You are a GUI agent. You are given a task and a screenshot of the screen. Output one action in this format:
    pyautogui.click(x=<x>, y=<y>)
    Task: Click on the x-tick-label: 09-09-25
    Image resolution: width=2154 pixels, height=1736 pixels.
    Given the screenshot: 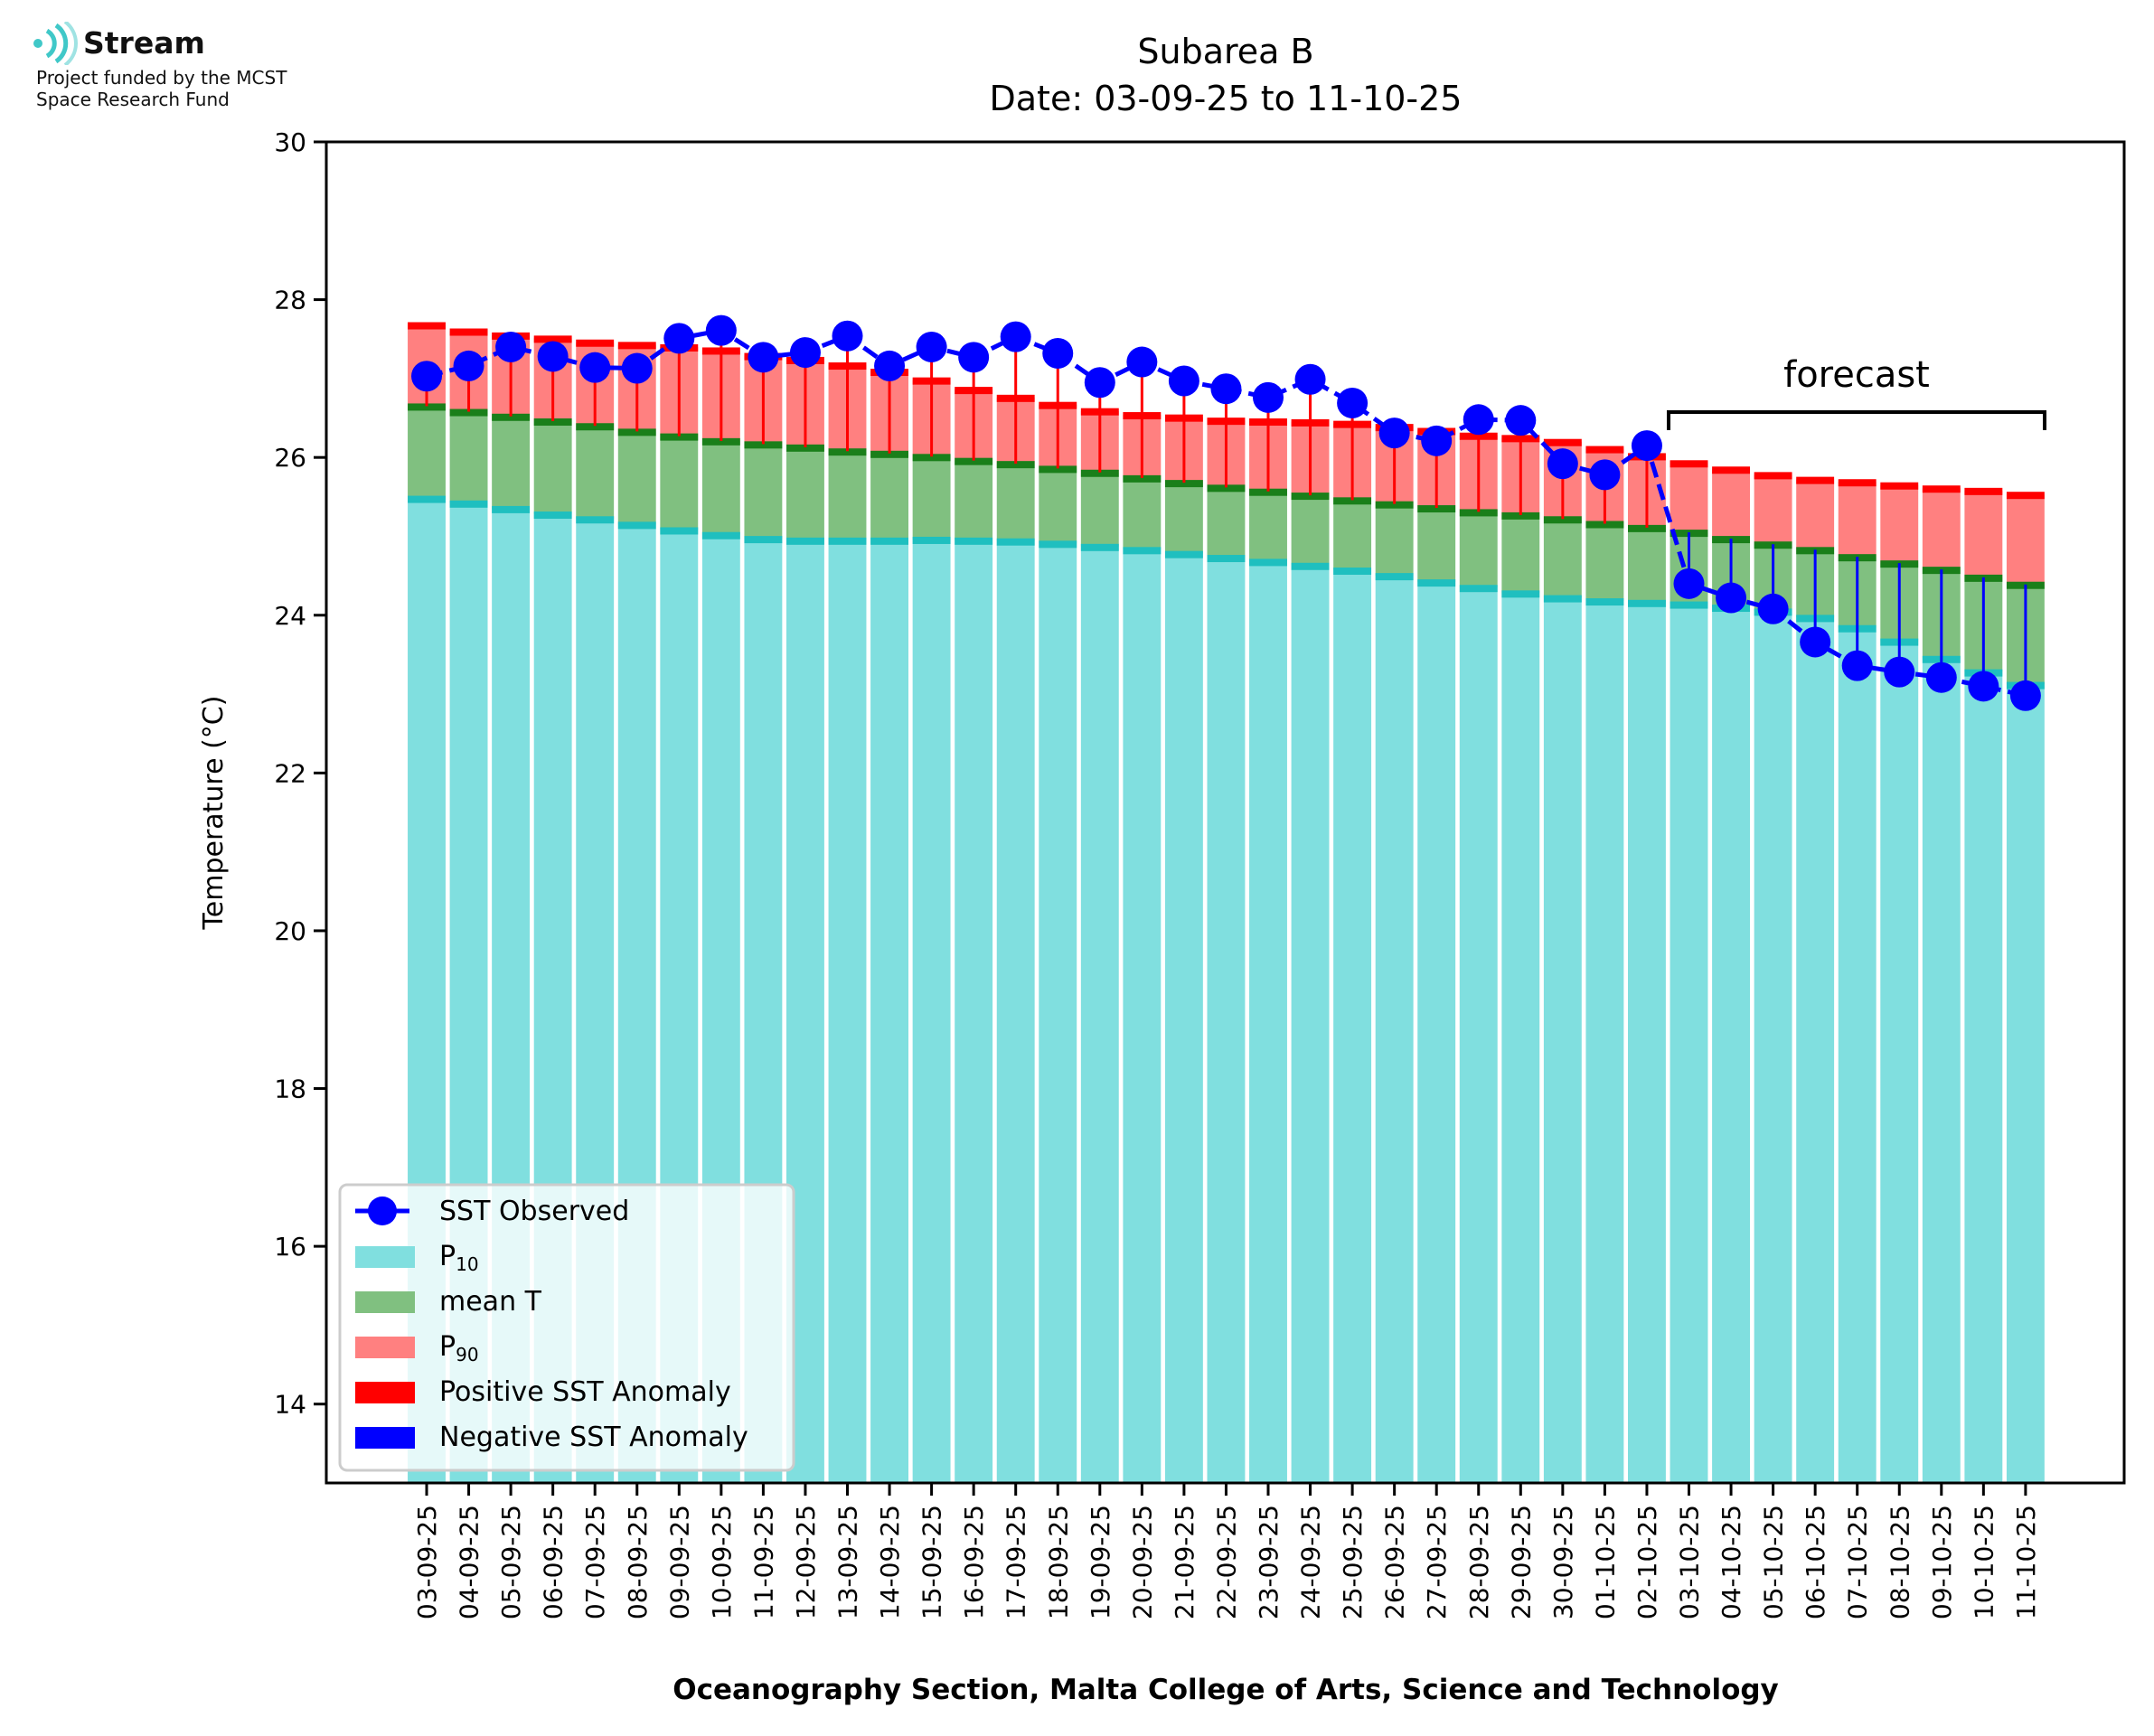 What is the action you would take?
    pyautogui.click(x=679, y=1562)
    